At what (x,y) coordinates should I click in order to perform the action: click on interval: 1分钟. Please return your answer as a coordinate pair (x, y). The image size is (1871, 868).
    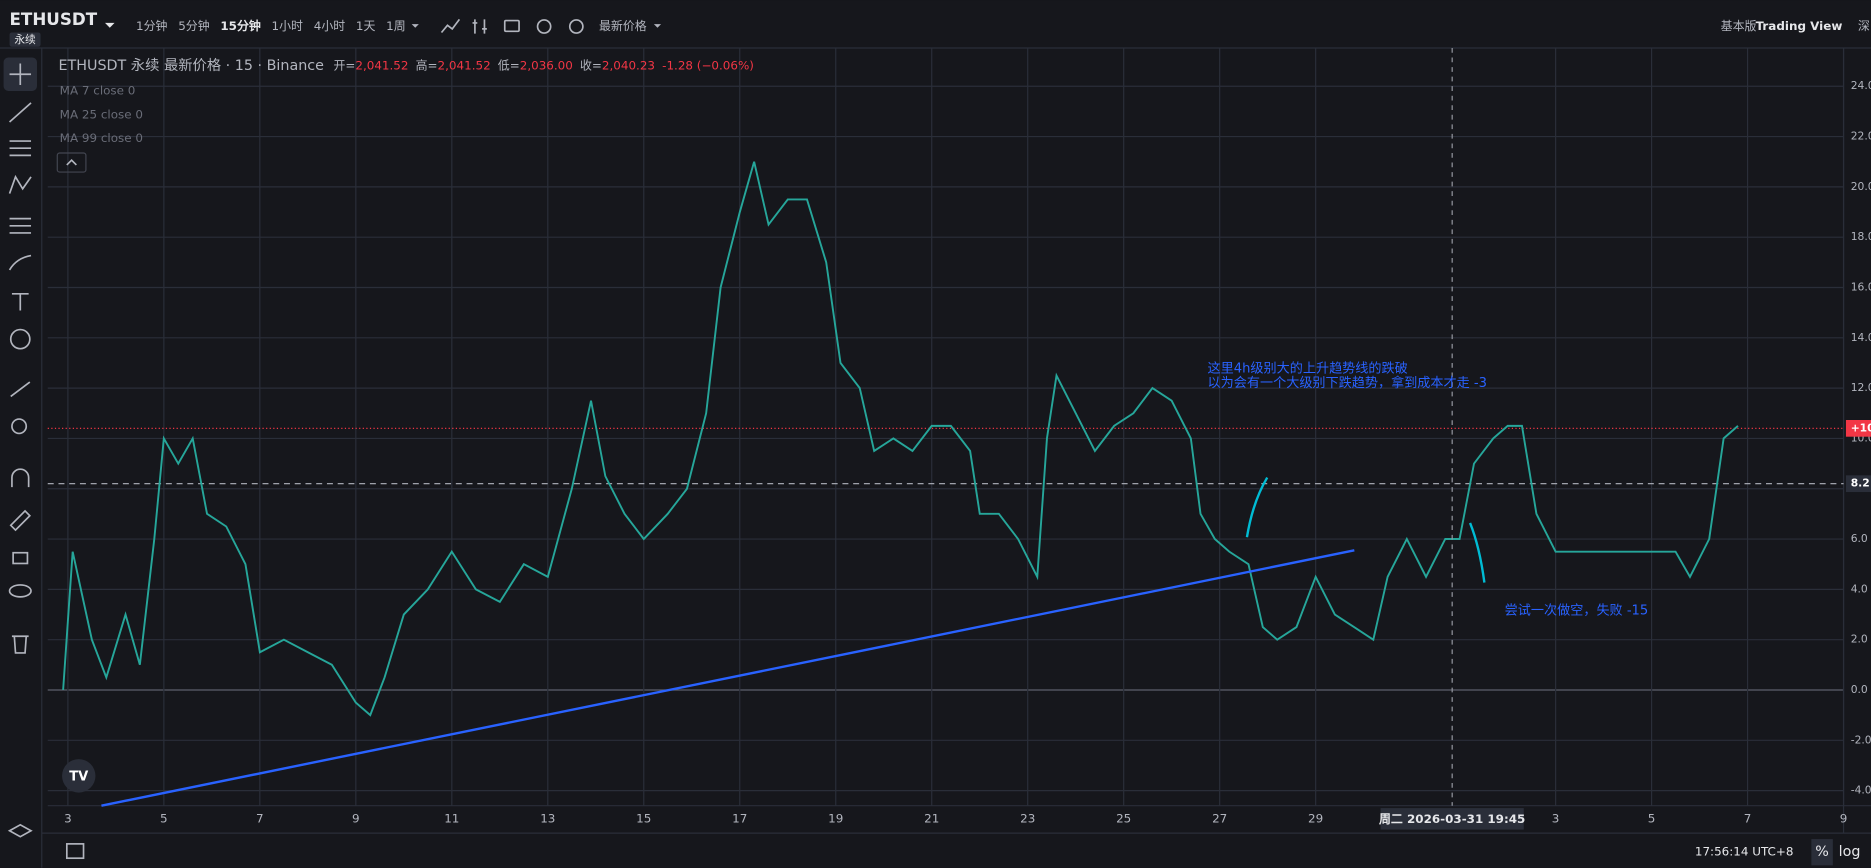
    Looking at the image, I should click on (152, 26).